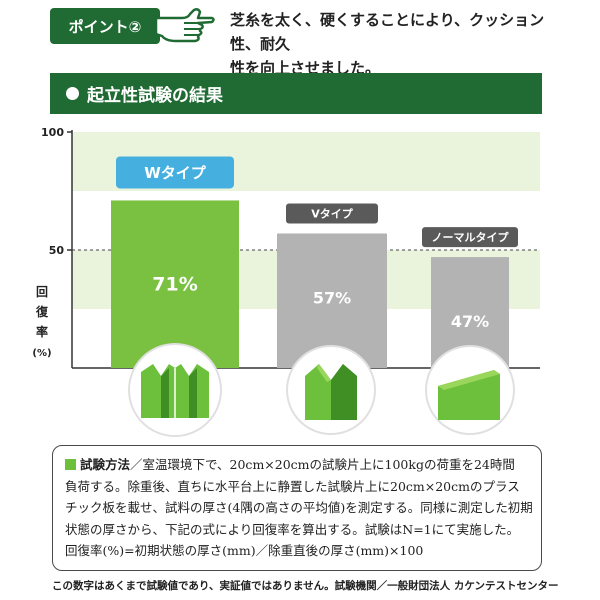 This screenshot has width=600, height=600. I want to click on point-badge-label: ポイント②, so click(105, 26).